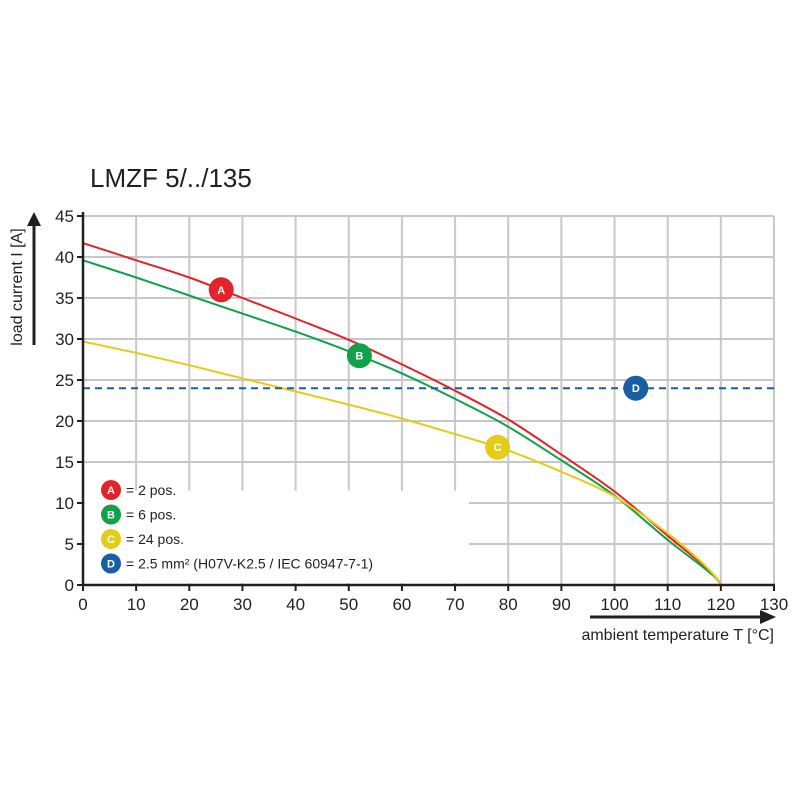 This screenshot has width=800, height=800. I want to click on legend-marker-D, so click(111, 563).